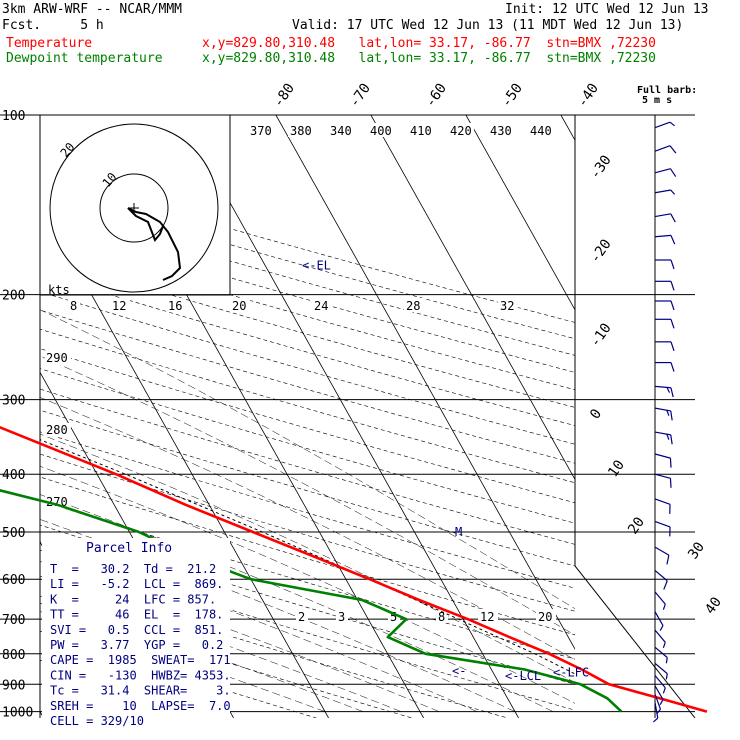 The image size is (740, 740). What do you see at coordinates (341, 617) in the screenshot?
I see `mixing-ratio-label: 3` at bounding box center [341, 617].